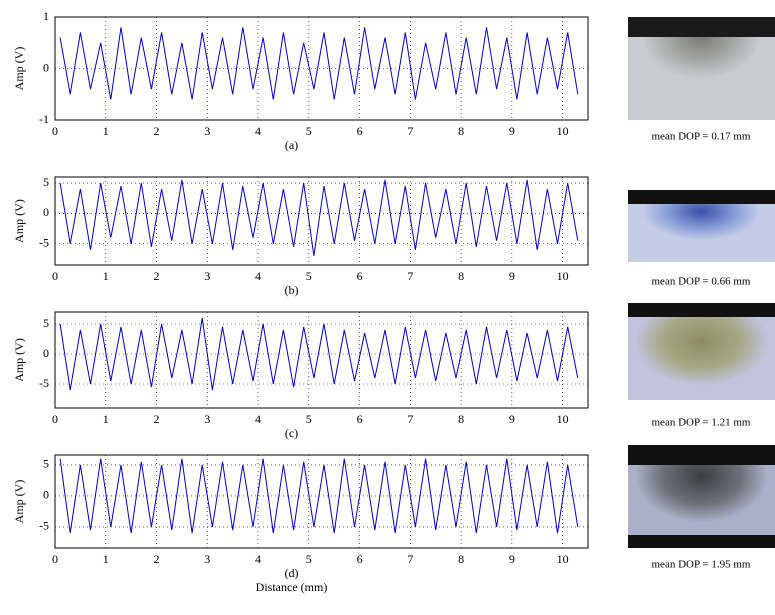  Describe the element at coordinates (46, 16) in the screenshot. I see `y-tick-label: 1` at that location.